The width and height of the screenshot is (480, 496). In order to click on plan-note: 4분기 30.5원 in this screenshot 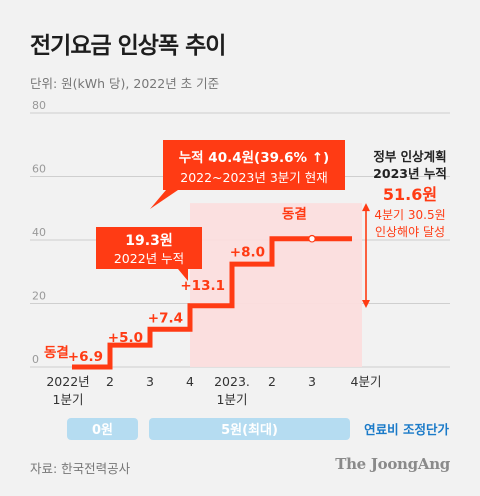, I will do `click(409, 215)`.